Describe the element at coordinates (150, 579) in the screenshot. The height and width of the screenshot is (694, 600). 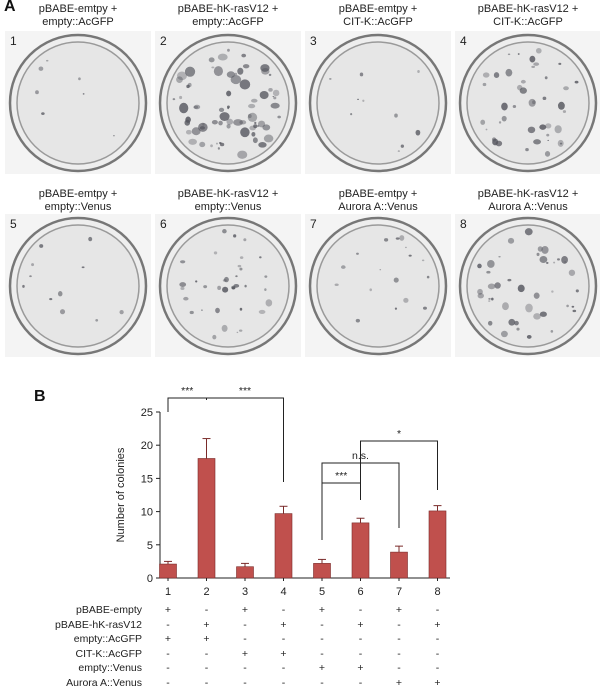
I see `y-tick-label: 0` at that location.